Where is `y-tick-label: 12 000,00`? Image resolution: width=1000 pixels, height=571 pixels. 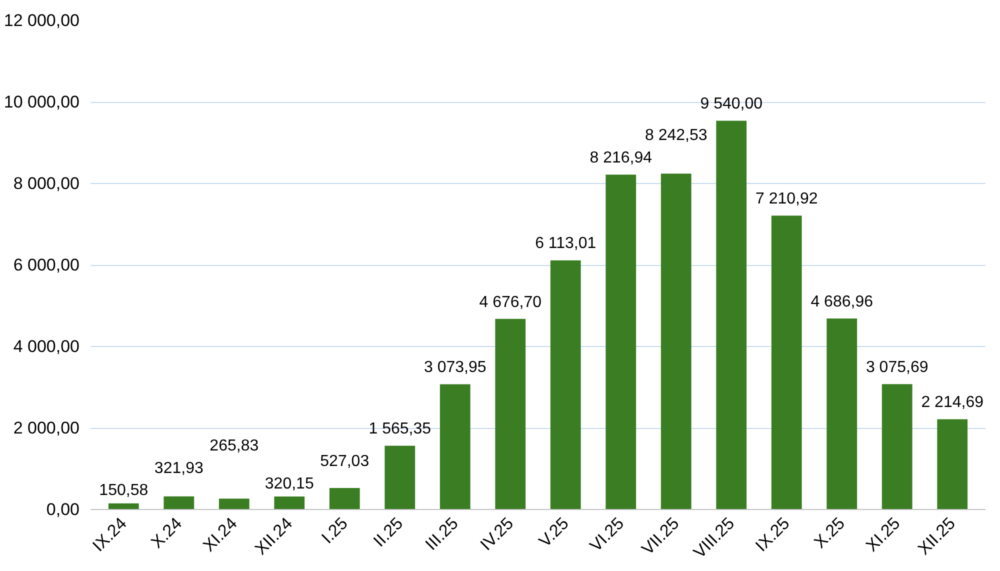
y-tick-label: 12 000,00 is located at coordinates (42, 20).